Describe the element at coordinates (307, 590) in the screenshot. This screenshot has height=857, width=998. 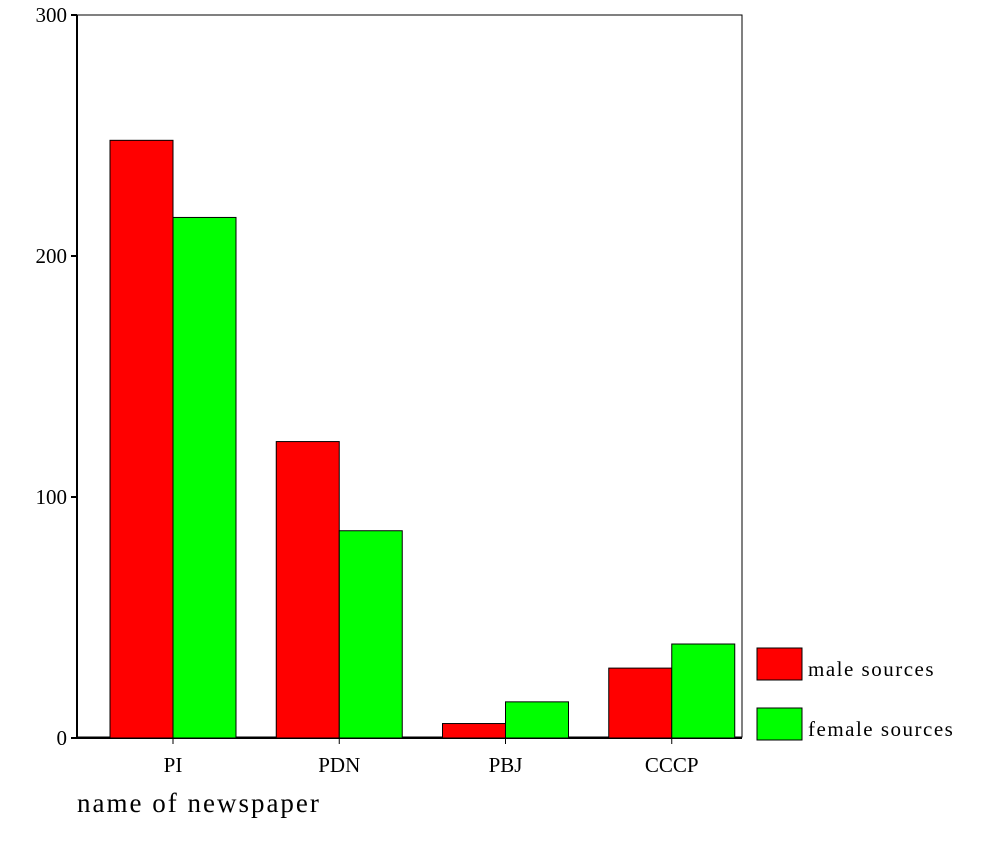
I see `bar-male-pdn` at that location.